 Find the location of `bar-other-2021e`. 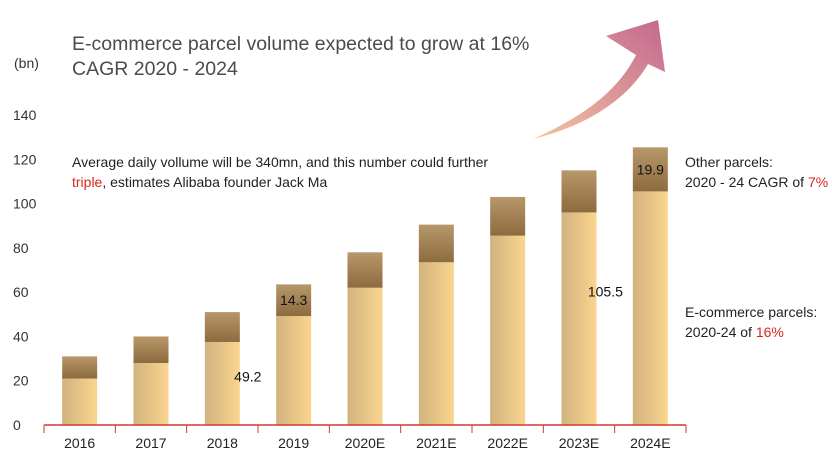

bar-other-2021e is located at coordinates (436, 243).